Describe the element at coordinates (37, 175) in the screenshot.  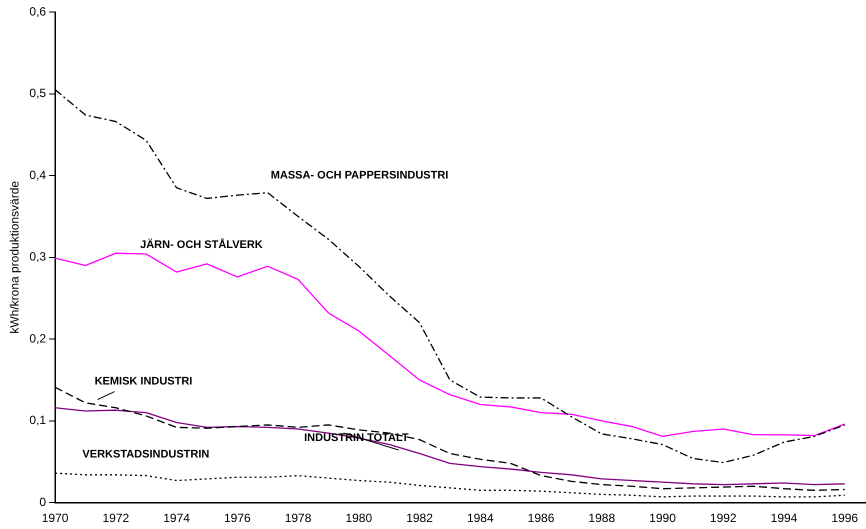
I see `y-tick-label: 0,4` at that location.